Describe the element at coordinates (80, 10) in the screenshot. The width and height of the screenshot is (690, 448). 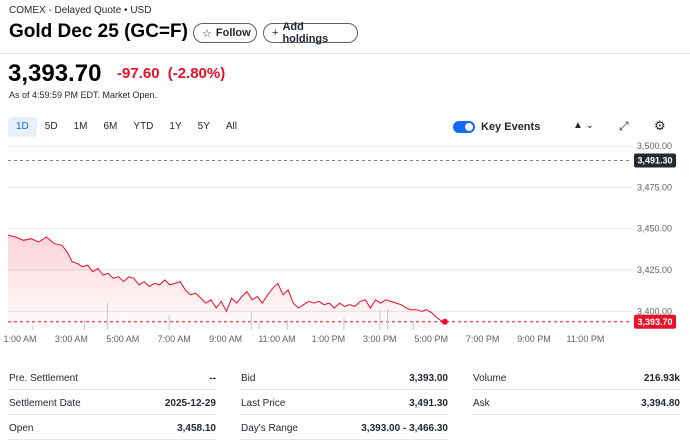
I see `quote-subtitle: COMEX - Delayed Quote • USD` at that location.